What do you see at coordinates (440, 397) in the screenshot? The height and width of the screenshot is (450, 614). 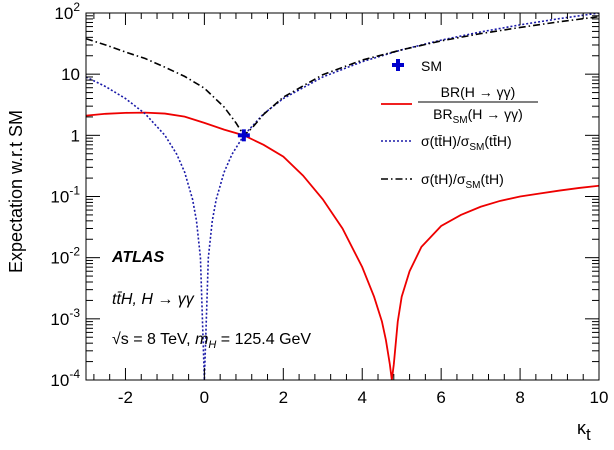 I see `x-tick-label: 6` at bounding box center [440, 397].